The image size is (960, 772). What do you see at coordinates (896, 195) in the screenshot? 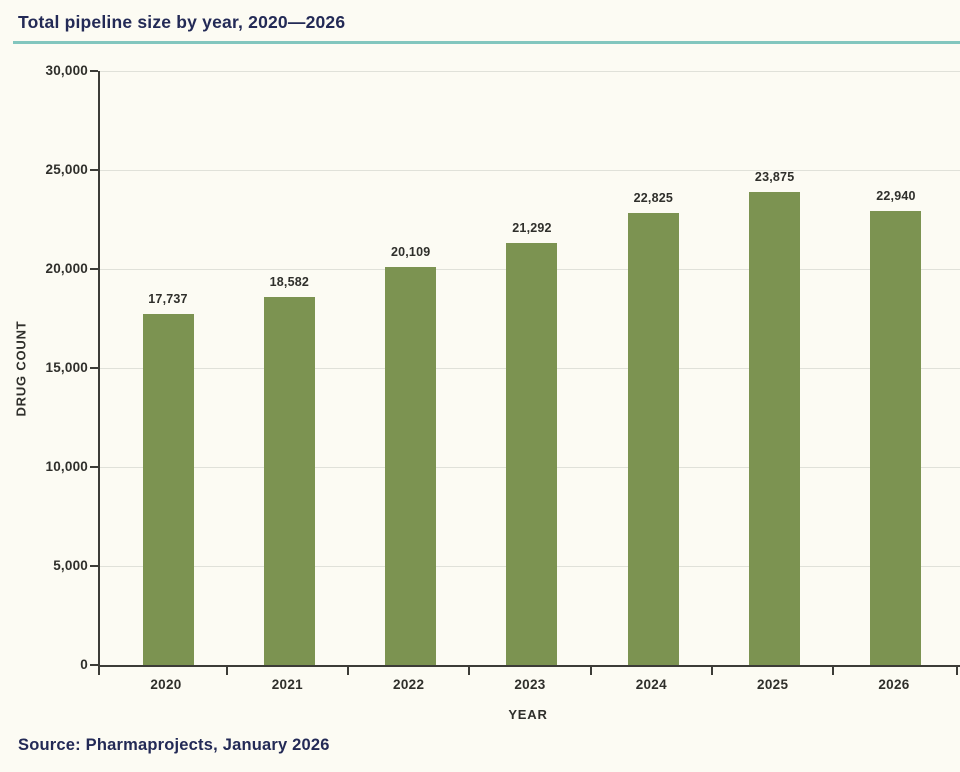
I see `bar-value-label: 22,940` at bounding box center [896, 195].